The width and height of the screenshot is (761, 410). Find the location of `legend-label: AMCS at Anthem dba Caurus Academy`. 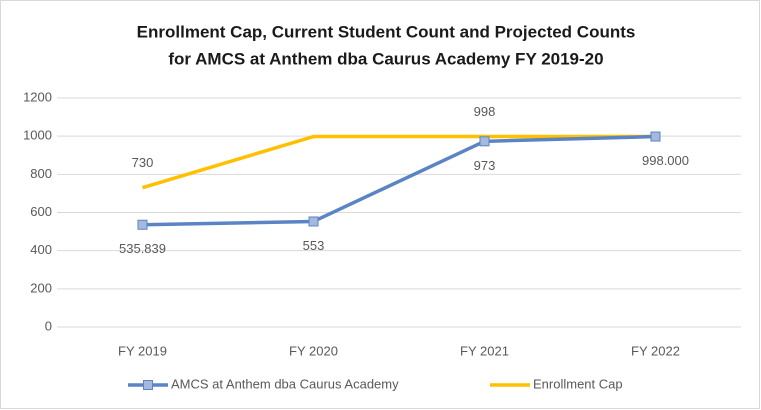

legend-label: AMCS at Anthem dba Caurus Academy is located at coordinates (285, 383).